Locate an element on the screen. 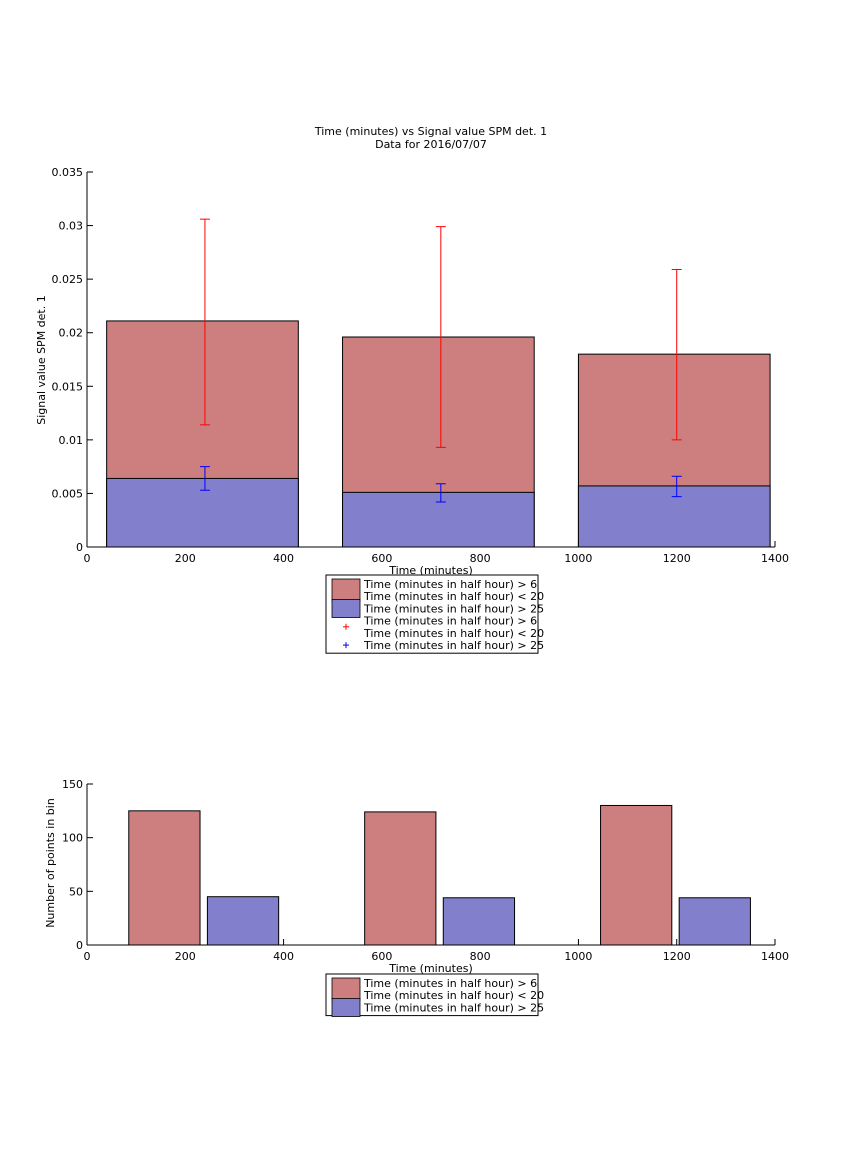 The width and height of the screenshot is (864, 1152). y-tick-label: 50 is located at coordinates (76, 891).